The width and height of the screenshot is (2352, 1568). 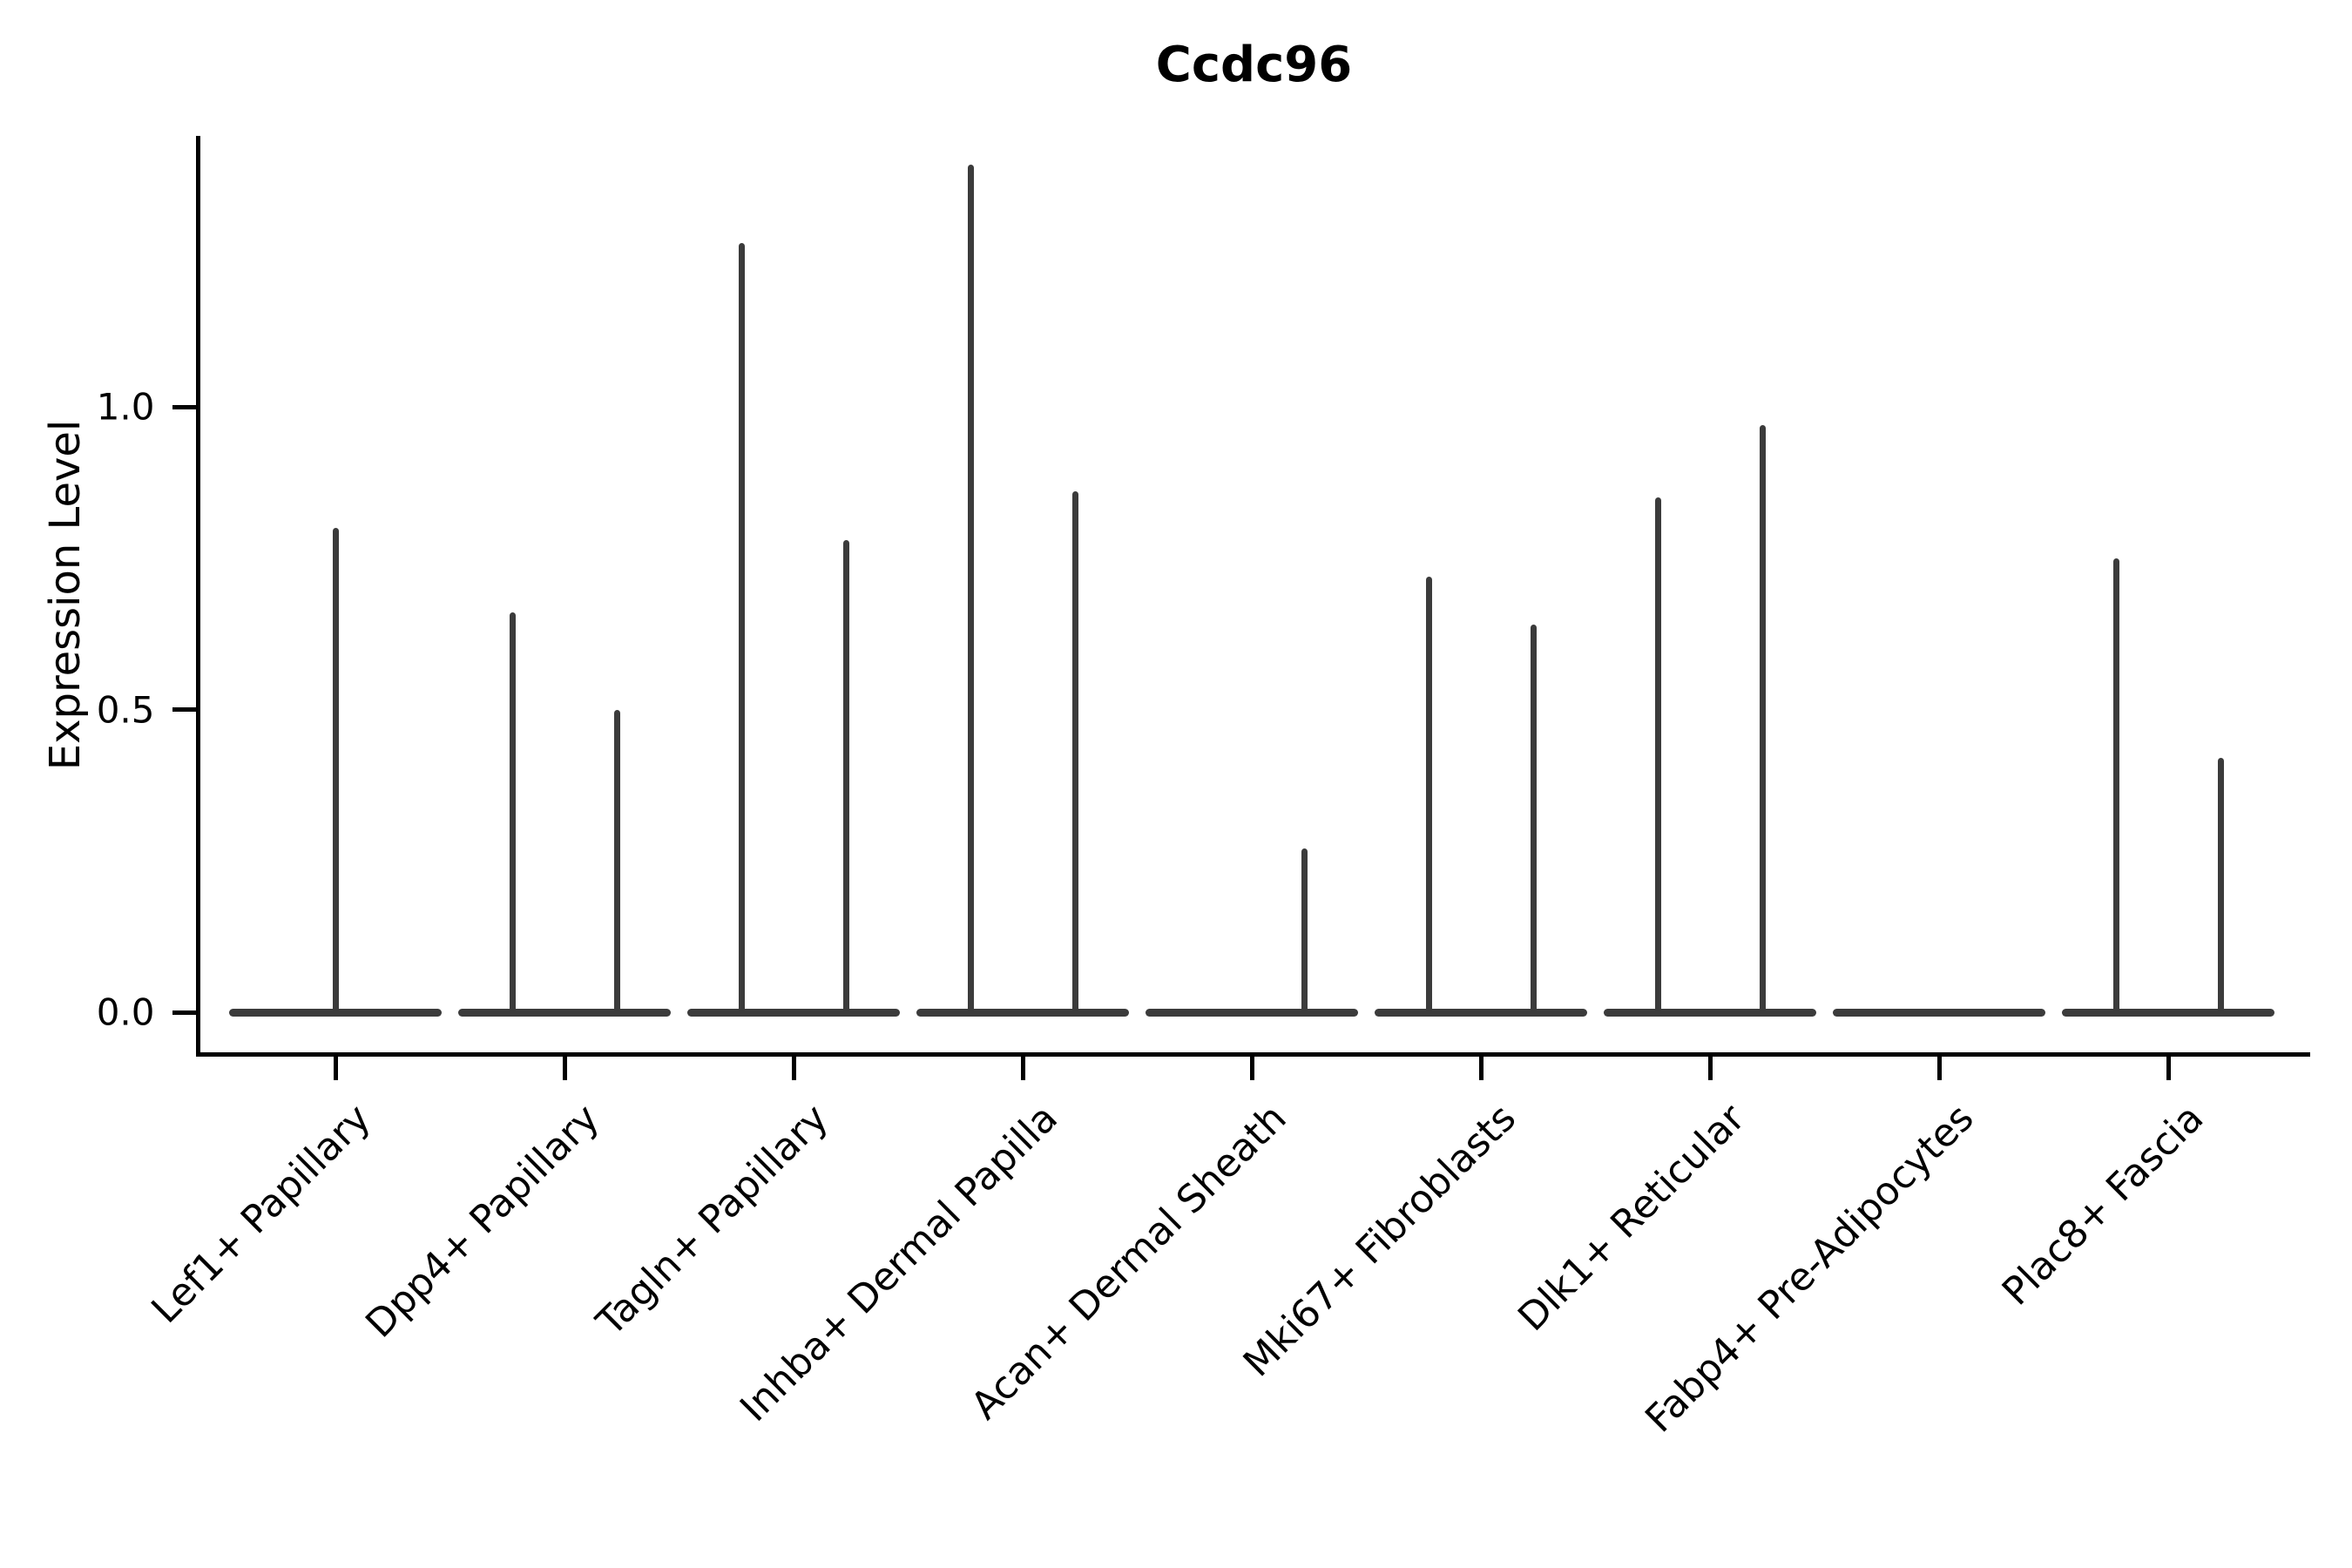 I want to click on x-tick-label: Plac8+ Fascia, so click(x=2103, y=1205).